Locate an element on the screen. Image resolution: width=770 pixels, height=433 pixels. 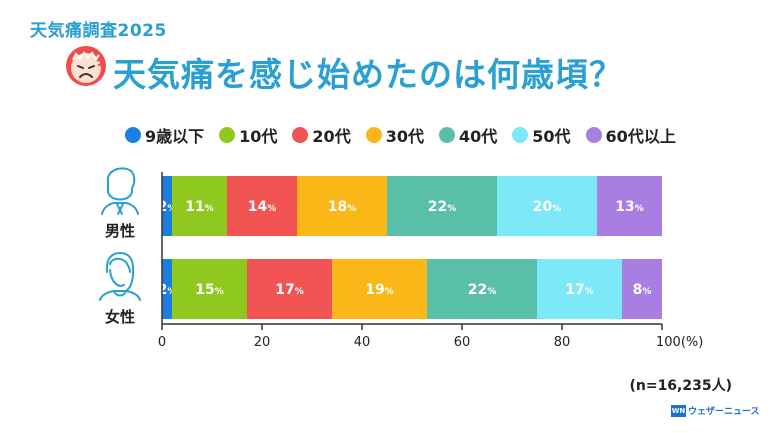
logo-mark: WN is located at coordinates (678, 410).